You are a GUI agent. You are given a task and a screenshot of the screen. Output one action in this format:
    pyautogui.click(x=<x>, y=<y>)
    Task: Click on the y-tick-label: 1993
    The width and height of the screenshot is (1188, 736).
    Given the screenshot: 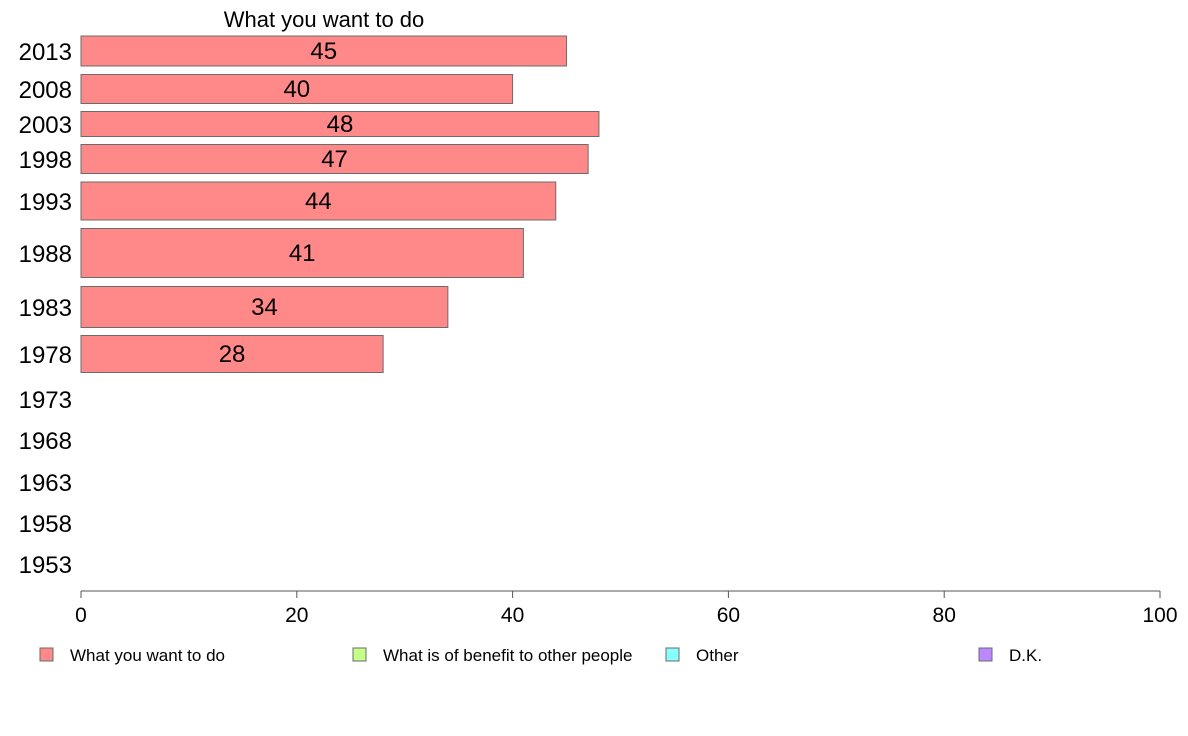 What is the action you would take?
    pyautogui.click(x=45, y=202)
    